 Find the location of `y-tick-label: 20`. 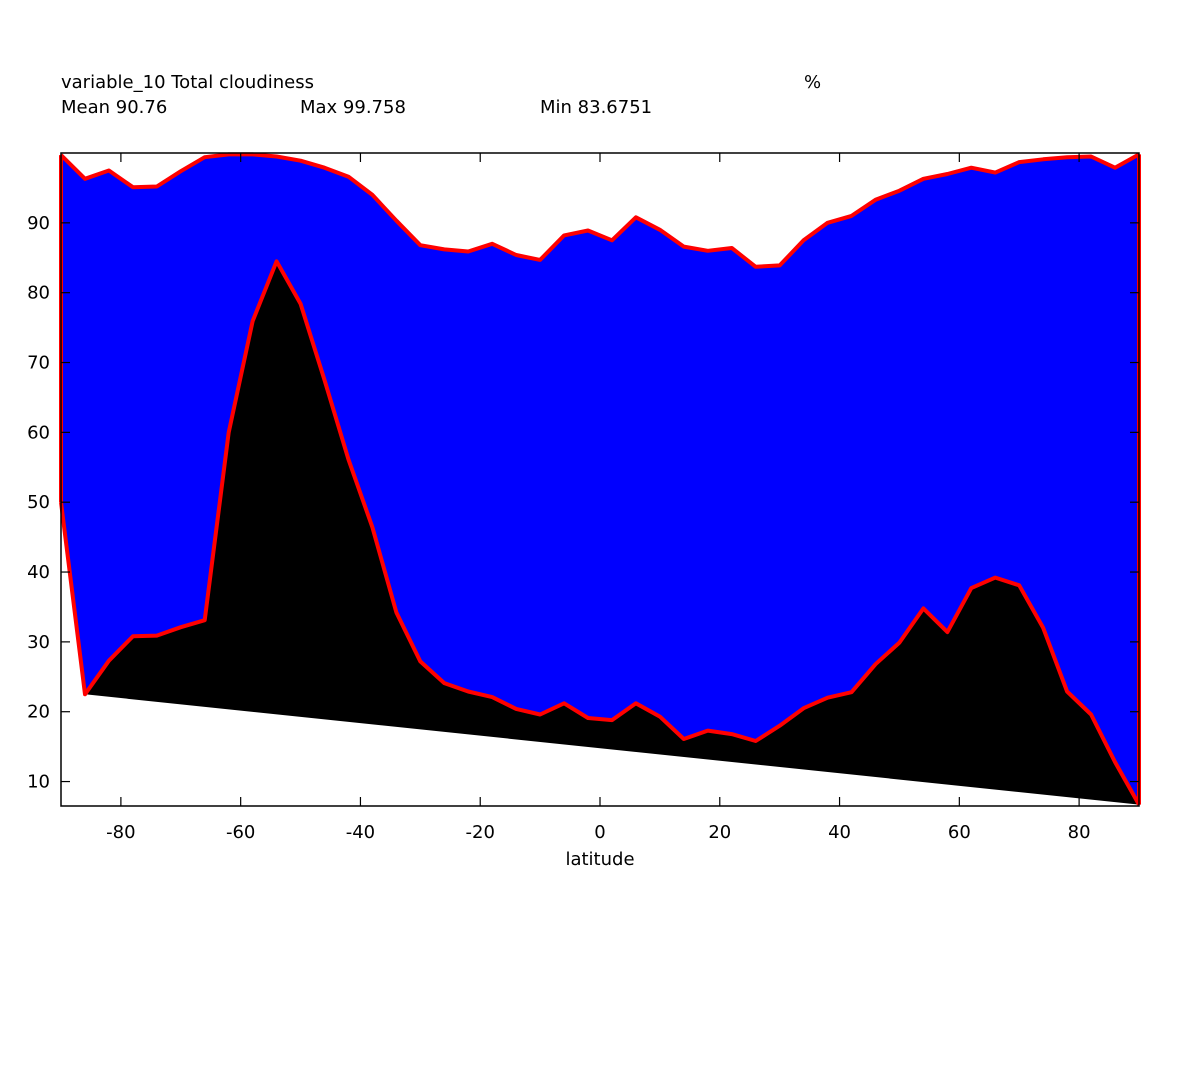

y-tick-label: 20 is located at coordinates (38, 712).